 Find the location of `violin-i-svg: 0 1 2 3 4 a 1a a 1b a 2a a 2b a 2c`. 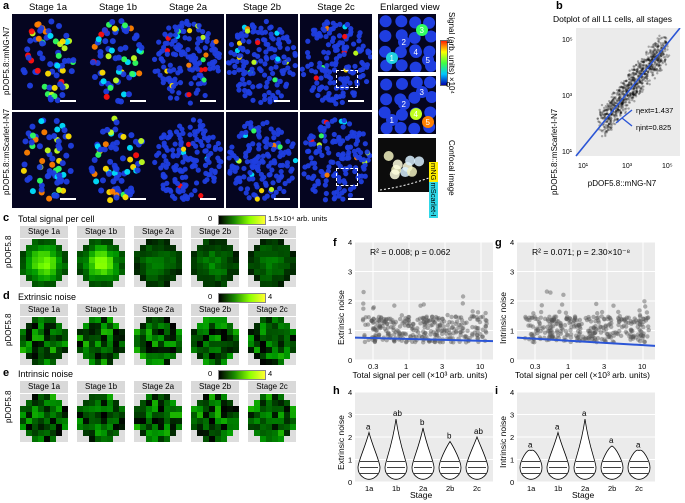

violin-i-svg: 0 1 2 3 4 a 1a a 1b a 2a a 2b a 2c is located at coordinates (582, 440).